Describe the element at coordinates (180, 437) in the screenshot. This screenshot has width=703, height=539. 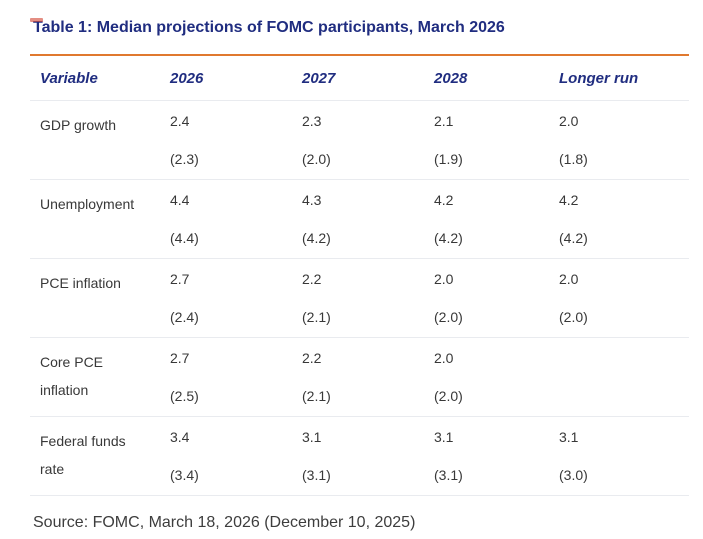
I see `value-cell: 3.4` at that location.